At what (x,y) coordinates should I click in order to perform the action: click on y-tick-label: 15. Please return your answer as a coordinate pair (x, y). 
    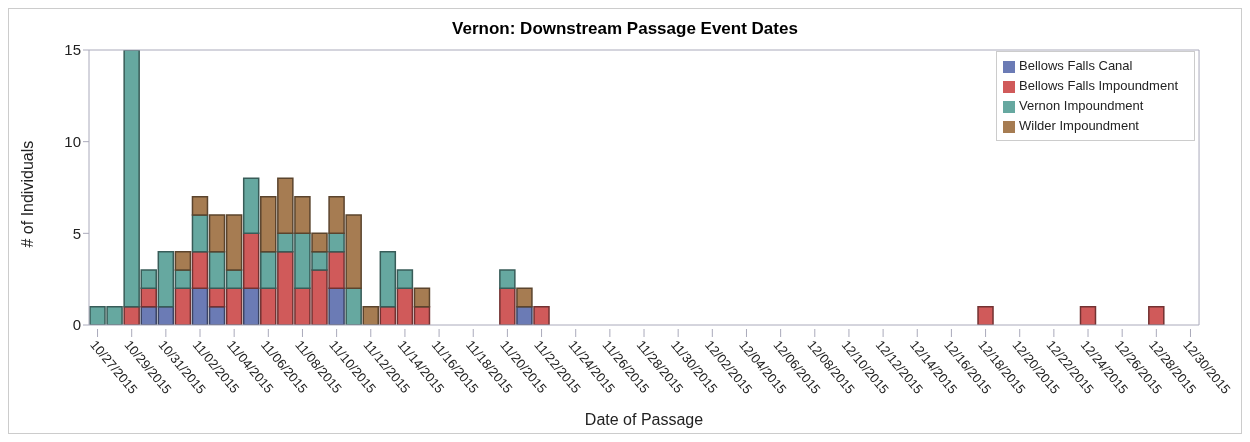
    Looking at the image, I should click on (72, 50).